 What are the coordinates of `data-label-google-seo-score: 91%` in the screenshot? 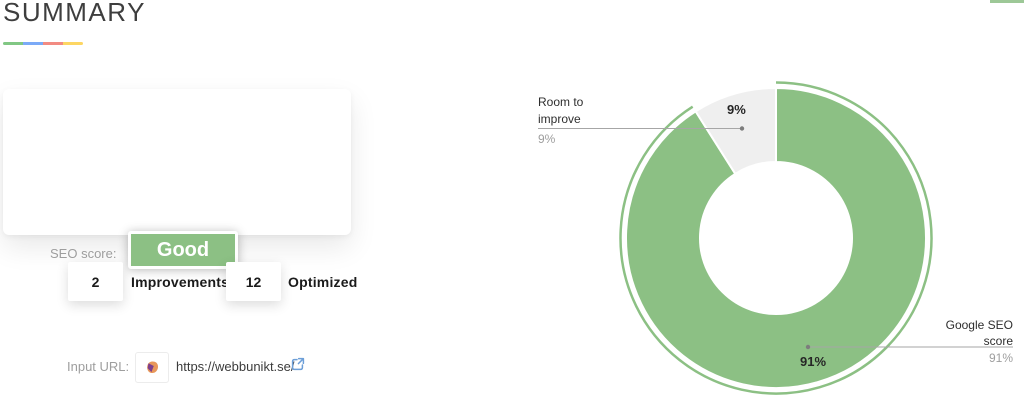 It's located at (813, 361).